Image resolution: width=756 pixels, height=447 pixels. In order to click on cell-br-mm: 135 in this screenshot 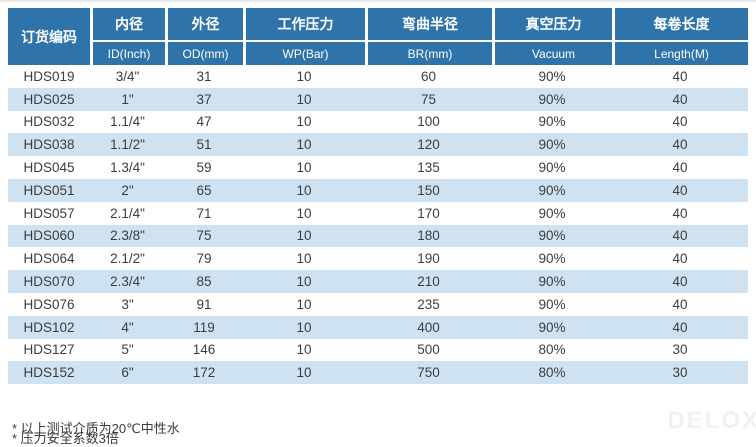, I will do `click(428, 168)`.